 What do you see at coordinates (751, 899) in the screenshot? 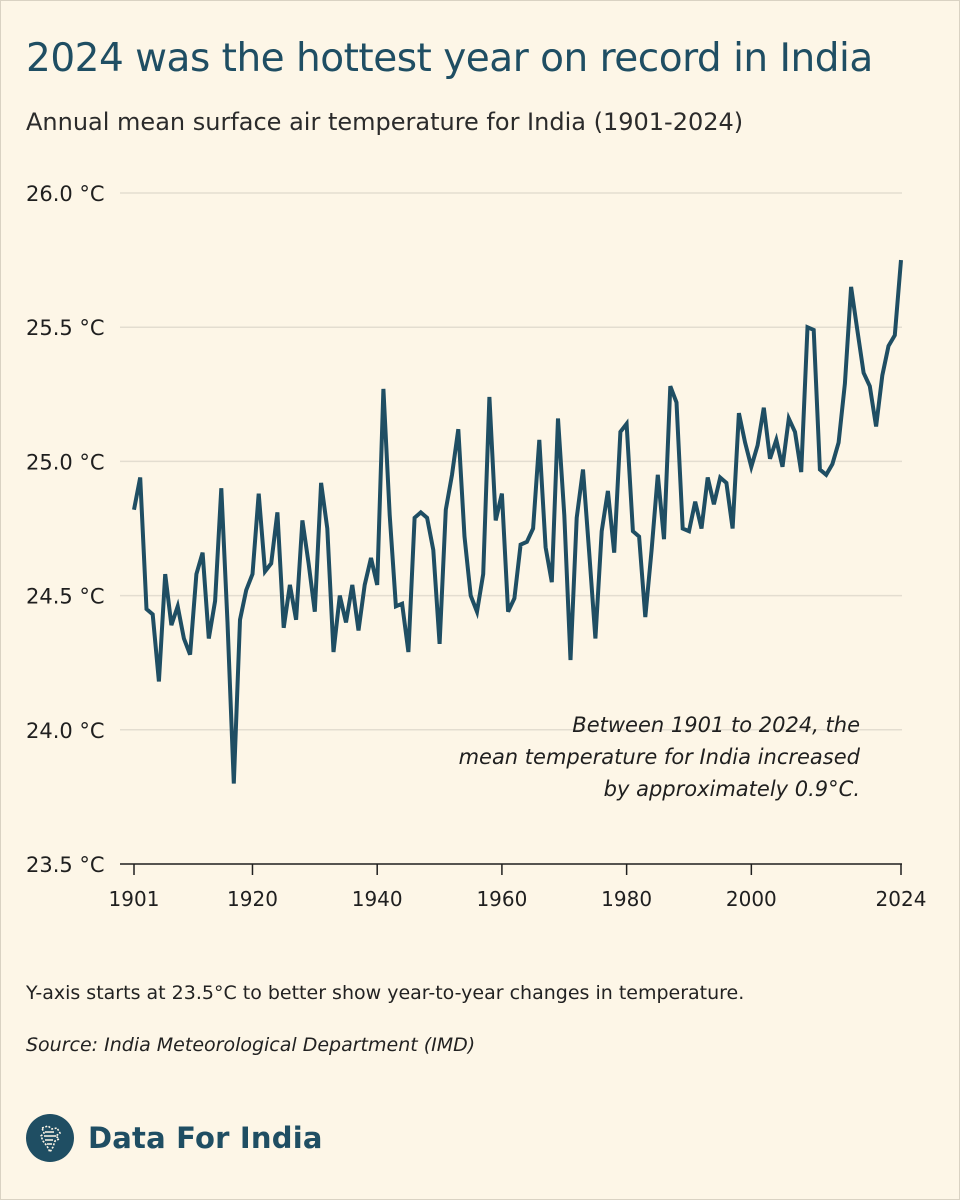
I see `x-tick-label: 2000` at bounding box center [751, 899].